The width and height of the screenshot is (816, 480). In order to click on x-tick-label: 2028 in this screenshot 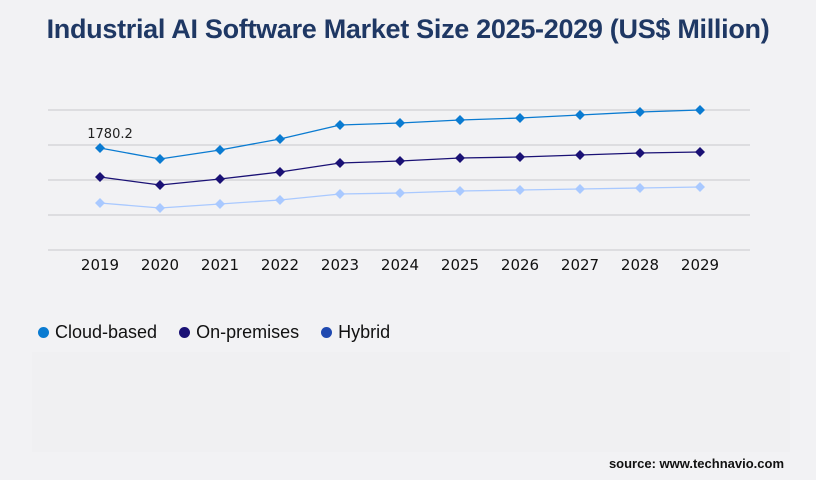, I will do `click(640, 265)`.